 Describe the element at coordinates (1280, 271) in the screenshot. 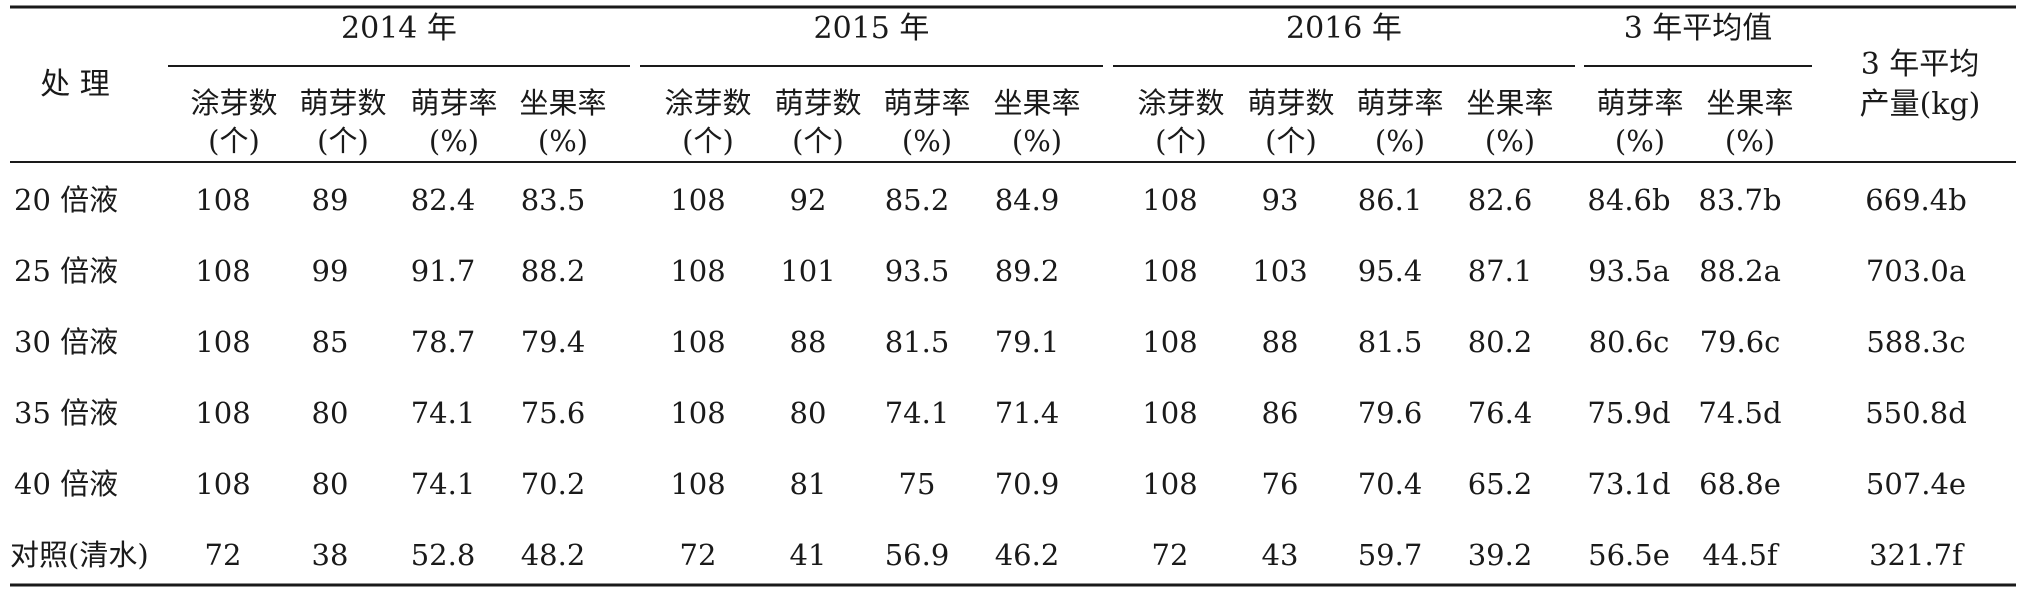

I see `table-cell: 103` at that location.